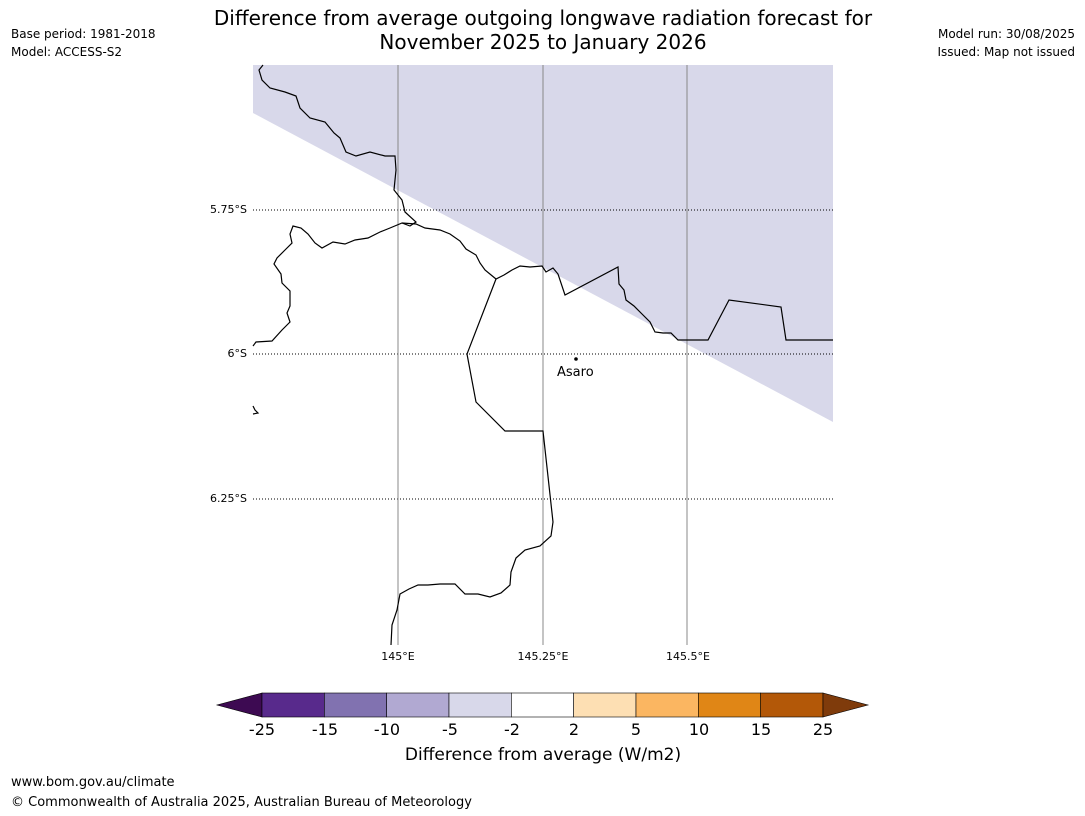 The width and height of the screenshot is (1085, 816). Describe the element at coordinates (636, 729) in the screenshot. I see `colorbar-tick-label: 5` at that location.